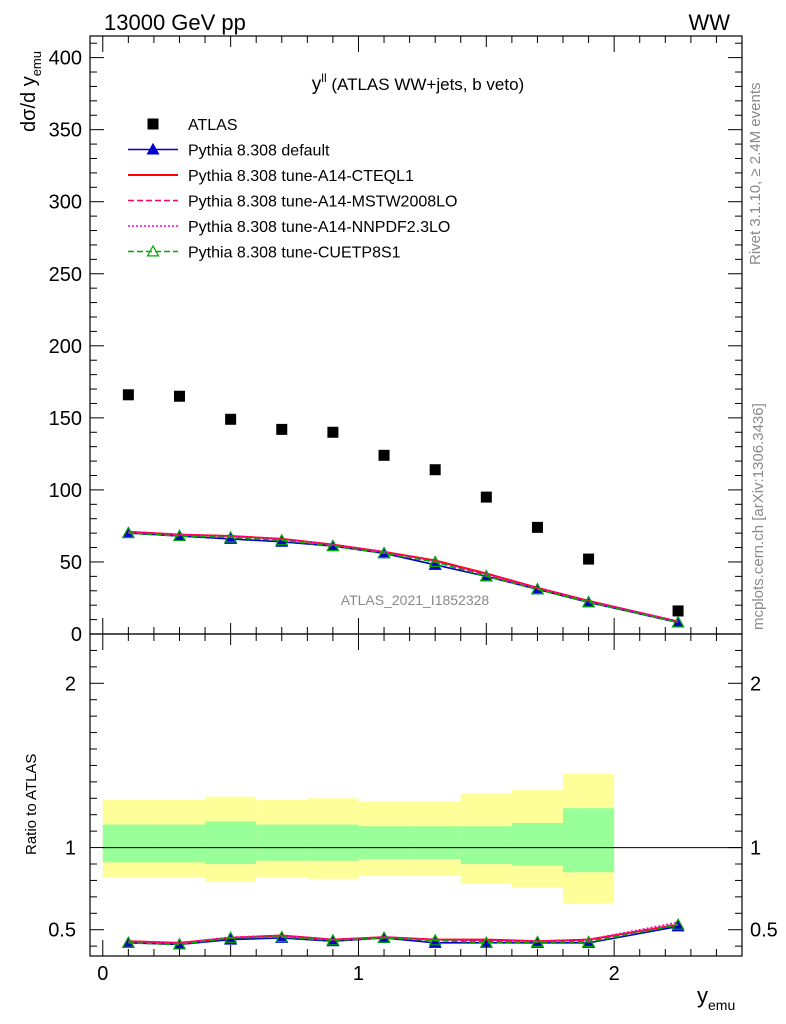  Describe the element at coordinates (259, 151) in the screenshot. I see `legend-label: Pythia 8.308 default` at that location.